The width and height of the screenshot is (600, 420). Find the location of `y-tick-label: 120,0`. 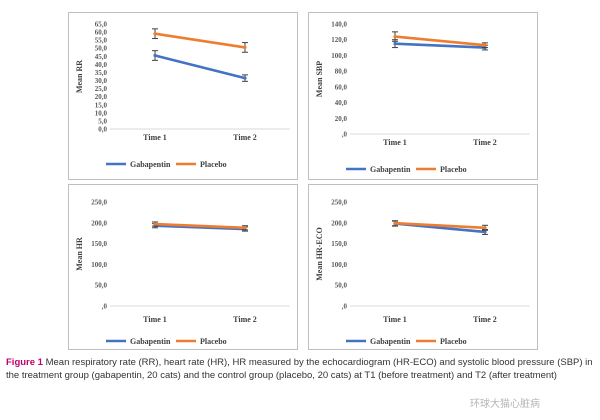

y-tick-label: 120,0 is located at coordinates (339, 40).